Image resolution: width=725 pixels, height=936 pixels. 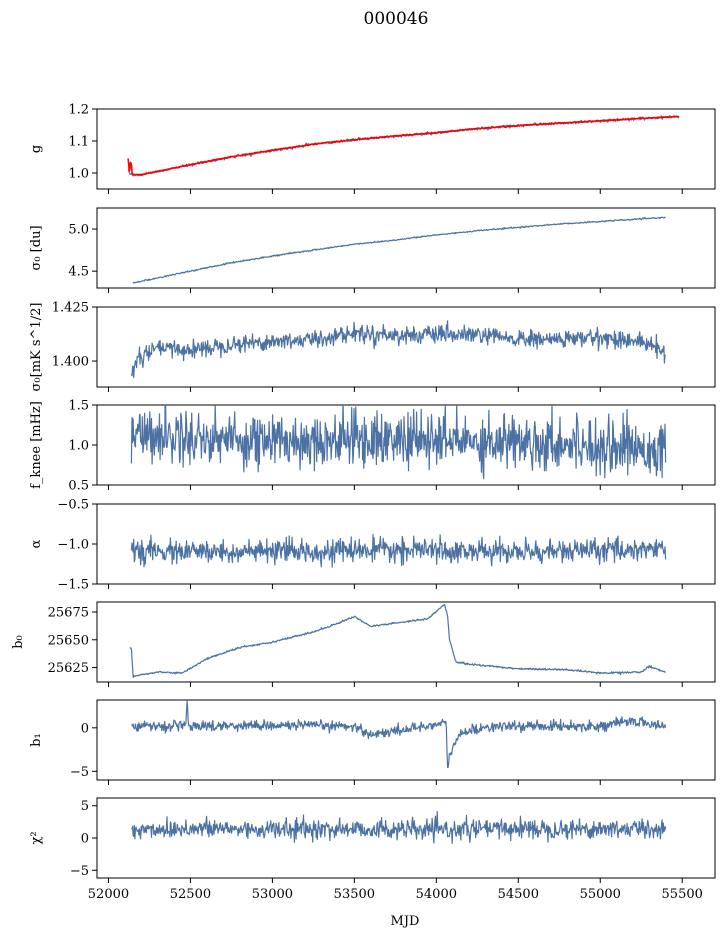 I want to click on panel-sigma0: 4.5 5.0 σ₀ [du], so click(x=372, y=250).